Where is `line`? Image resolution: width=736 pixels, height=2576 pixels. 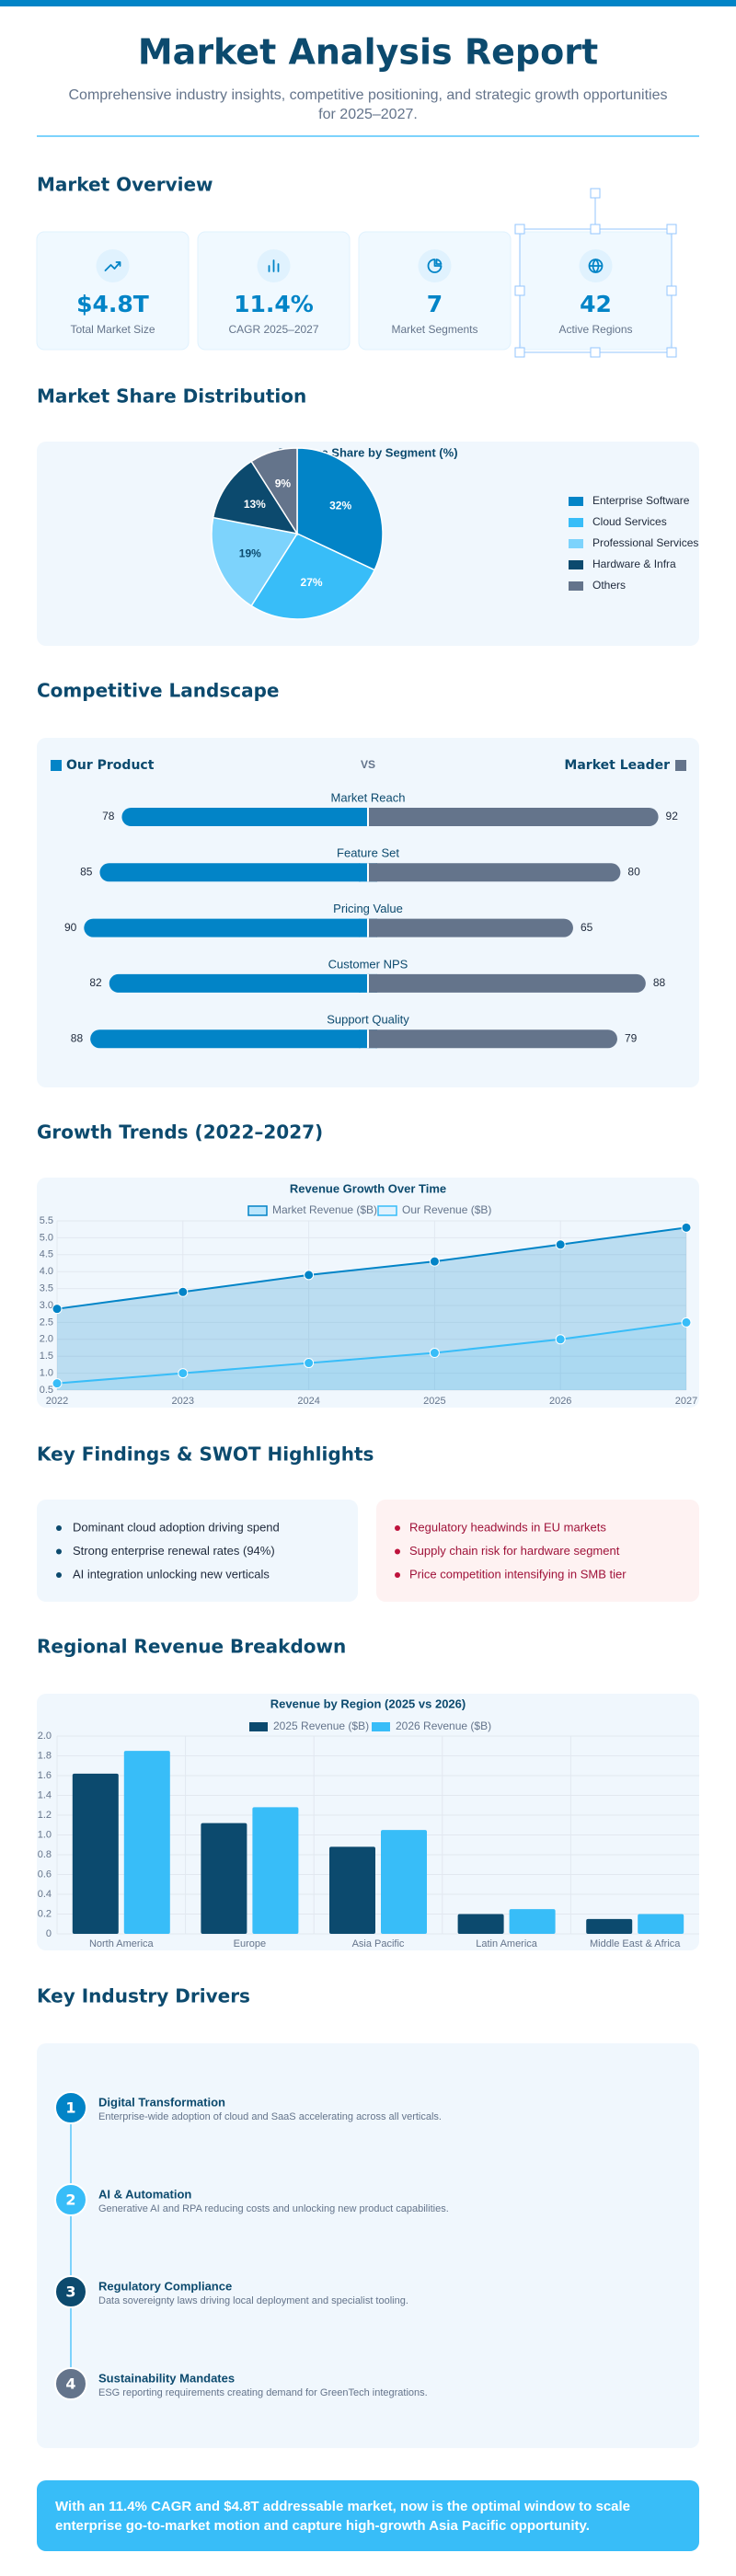 line is located at coordinates (371, 1353).